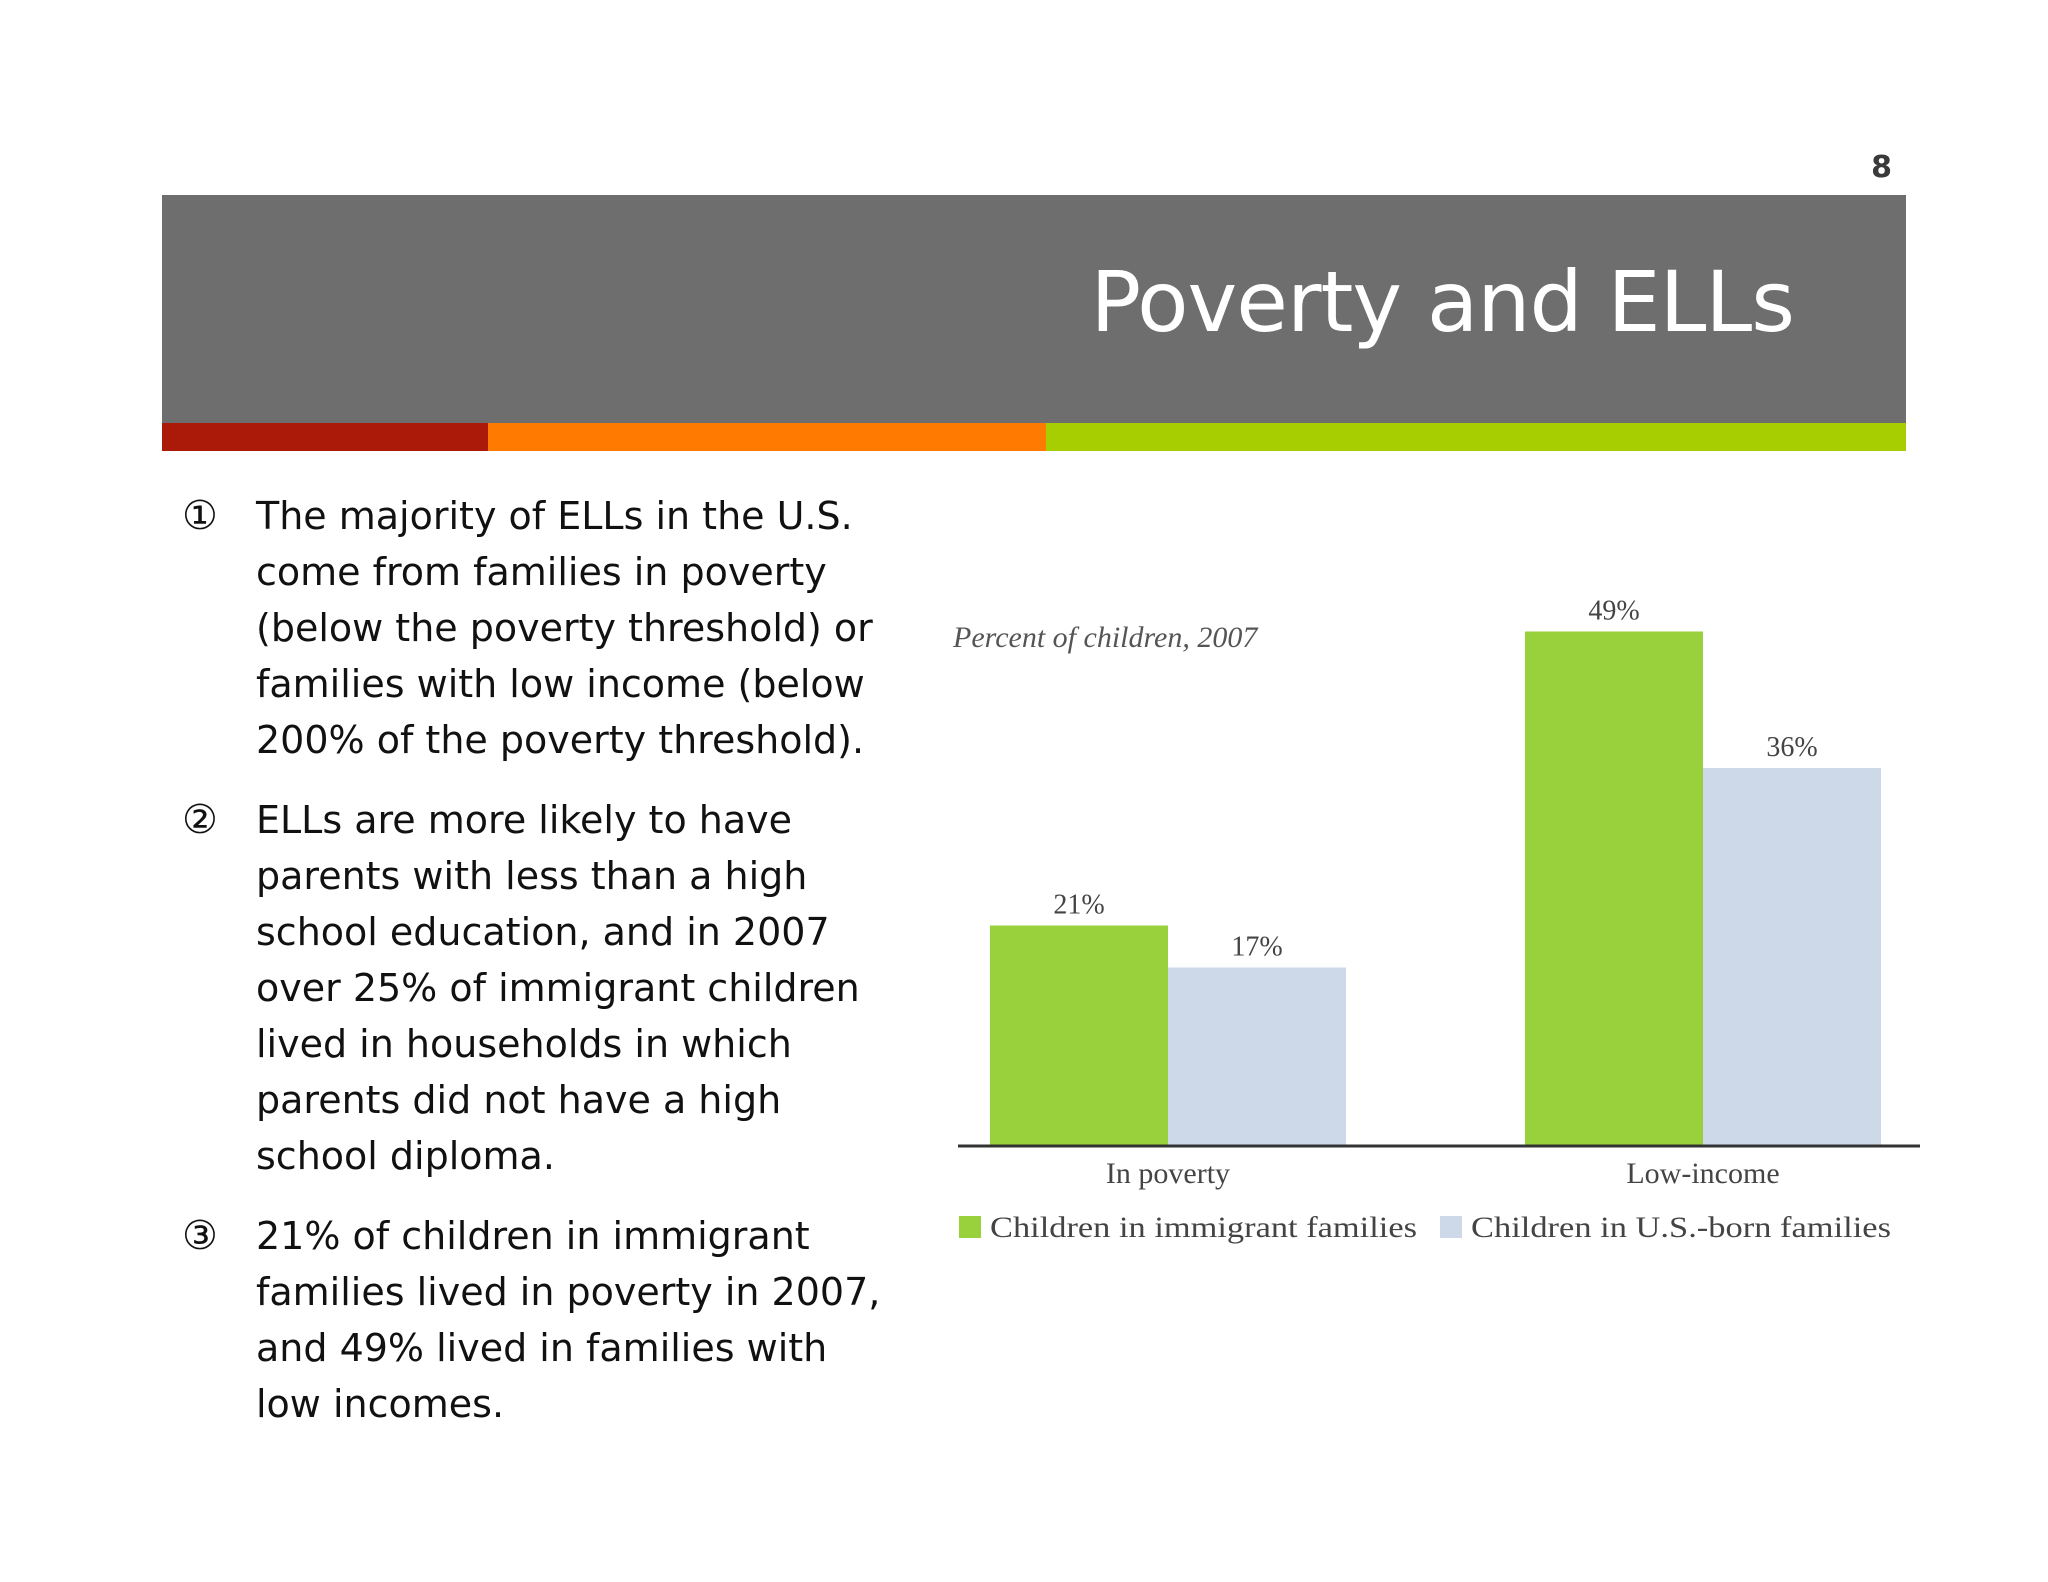  What do you see at coordinates (1881, 167) in the screenshot?
I see `page-number: 8` at bounding box center [1881, 167].